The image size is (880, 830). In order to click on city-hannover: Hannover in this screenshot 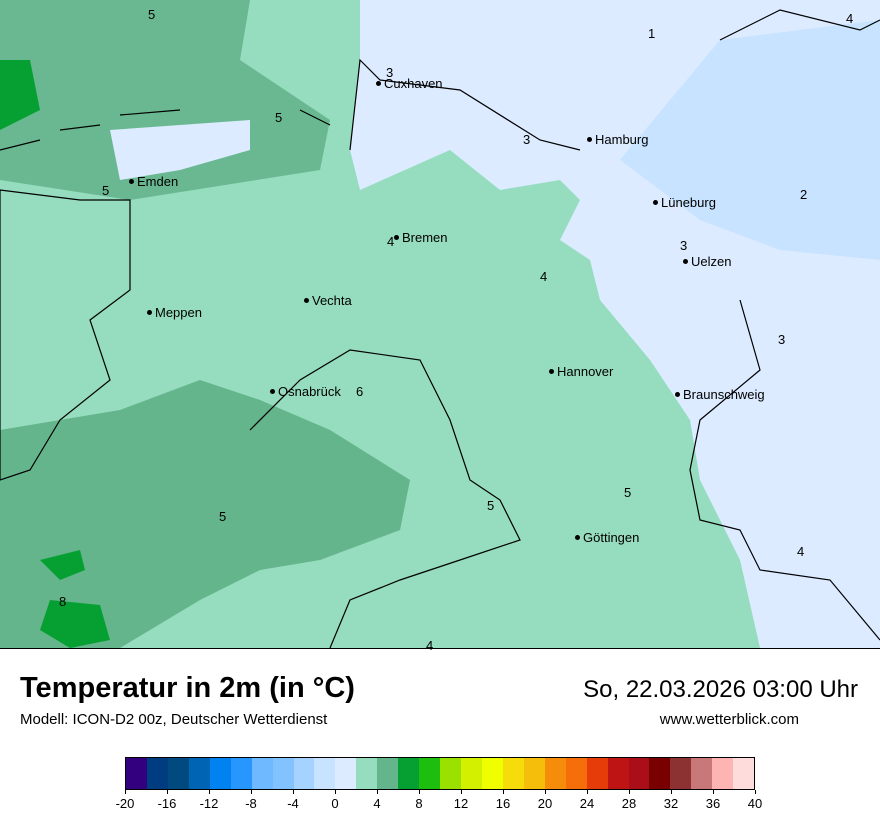, I will do `click(581, 371)`.